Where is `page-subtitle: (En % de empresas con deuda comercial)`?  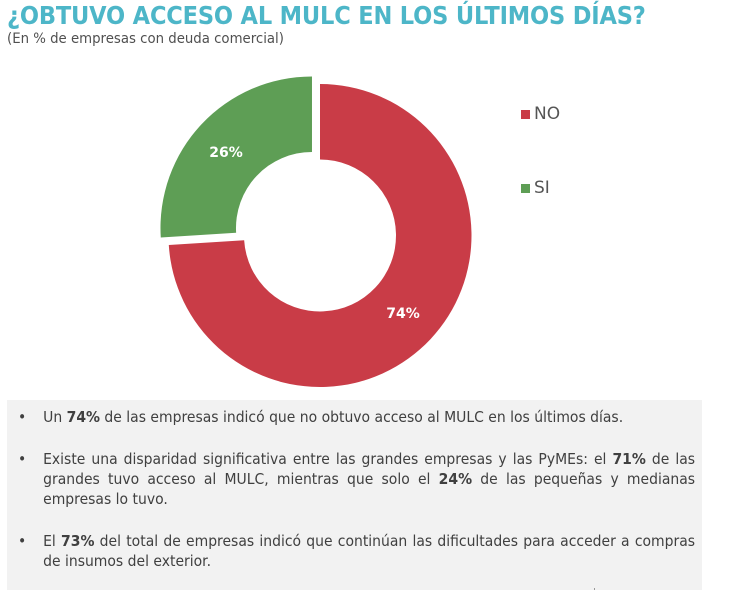 page-subtitle: (En % de empresas con deuda comercial) is located at coordinates (145, 39).